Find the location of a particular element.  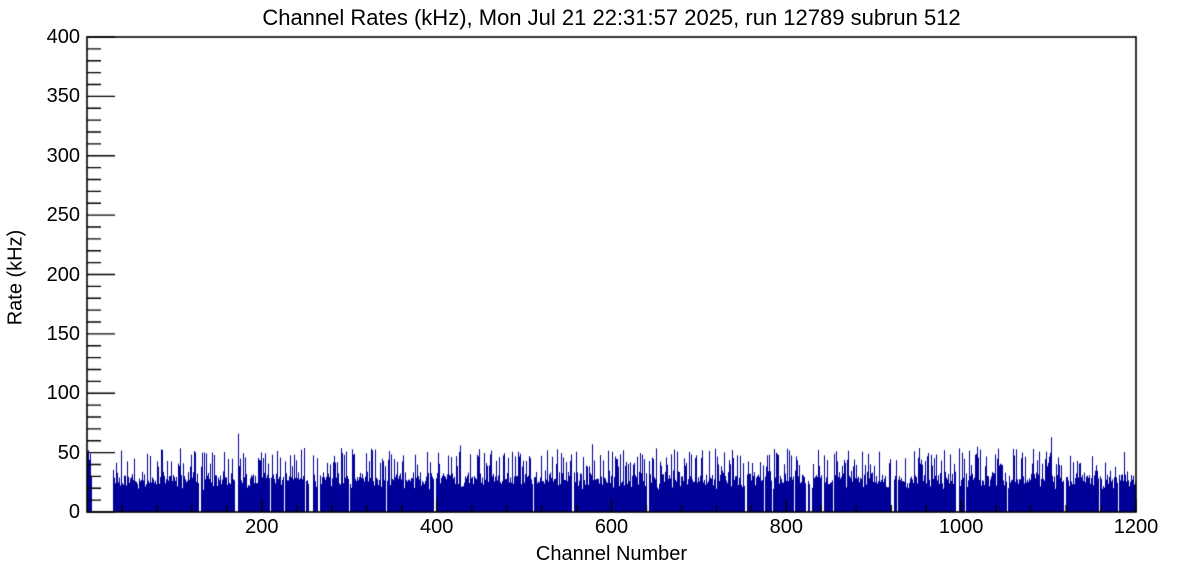

x-tick-label: 800 is located at coordinates (786, 527).